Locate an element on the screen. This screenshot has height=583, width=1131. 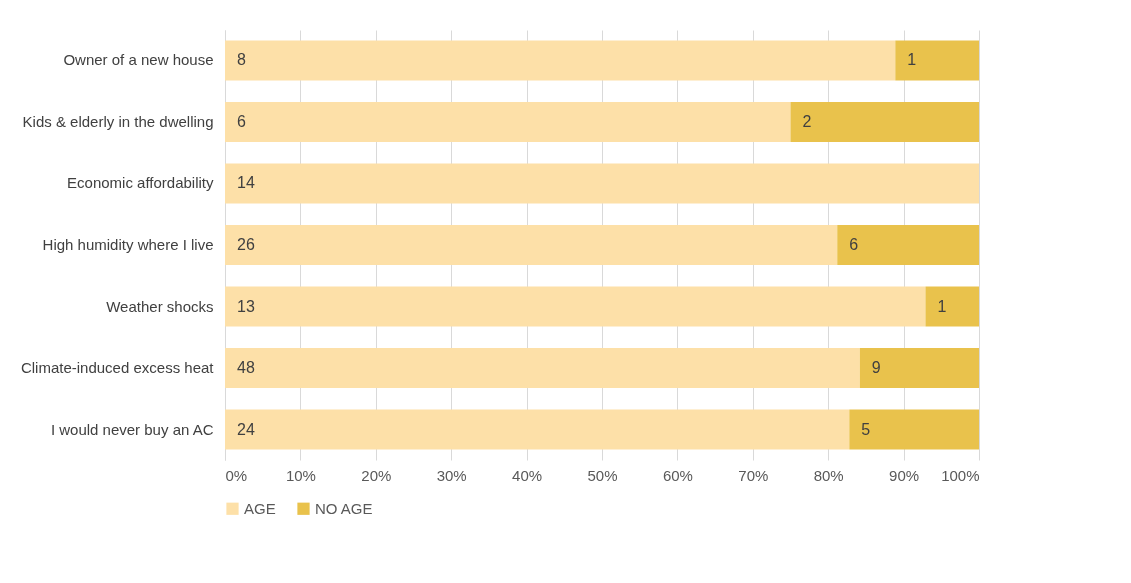
annotation: 8 is located at coordinates (241, 60).